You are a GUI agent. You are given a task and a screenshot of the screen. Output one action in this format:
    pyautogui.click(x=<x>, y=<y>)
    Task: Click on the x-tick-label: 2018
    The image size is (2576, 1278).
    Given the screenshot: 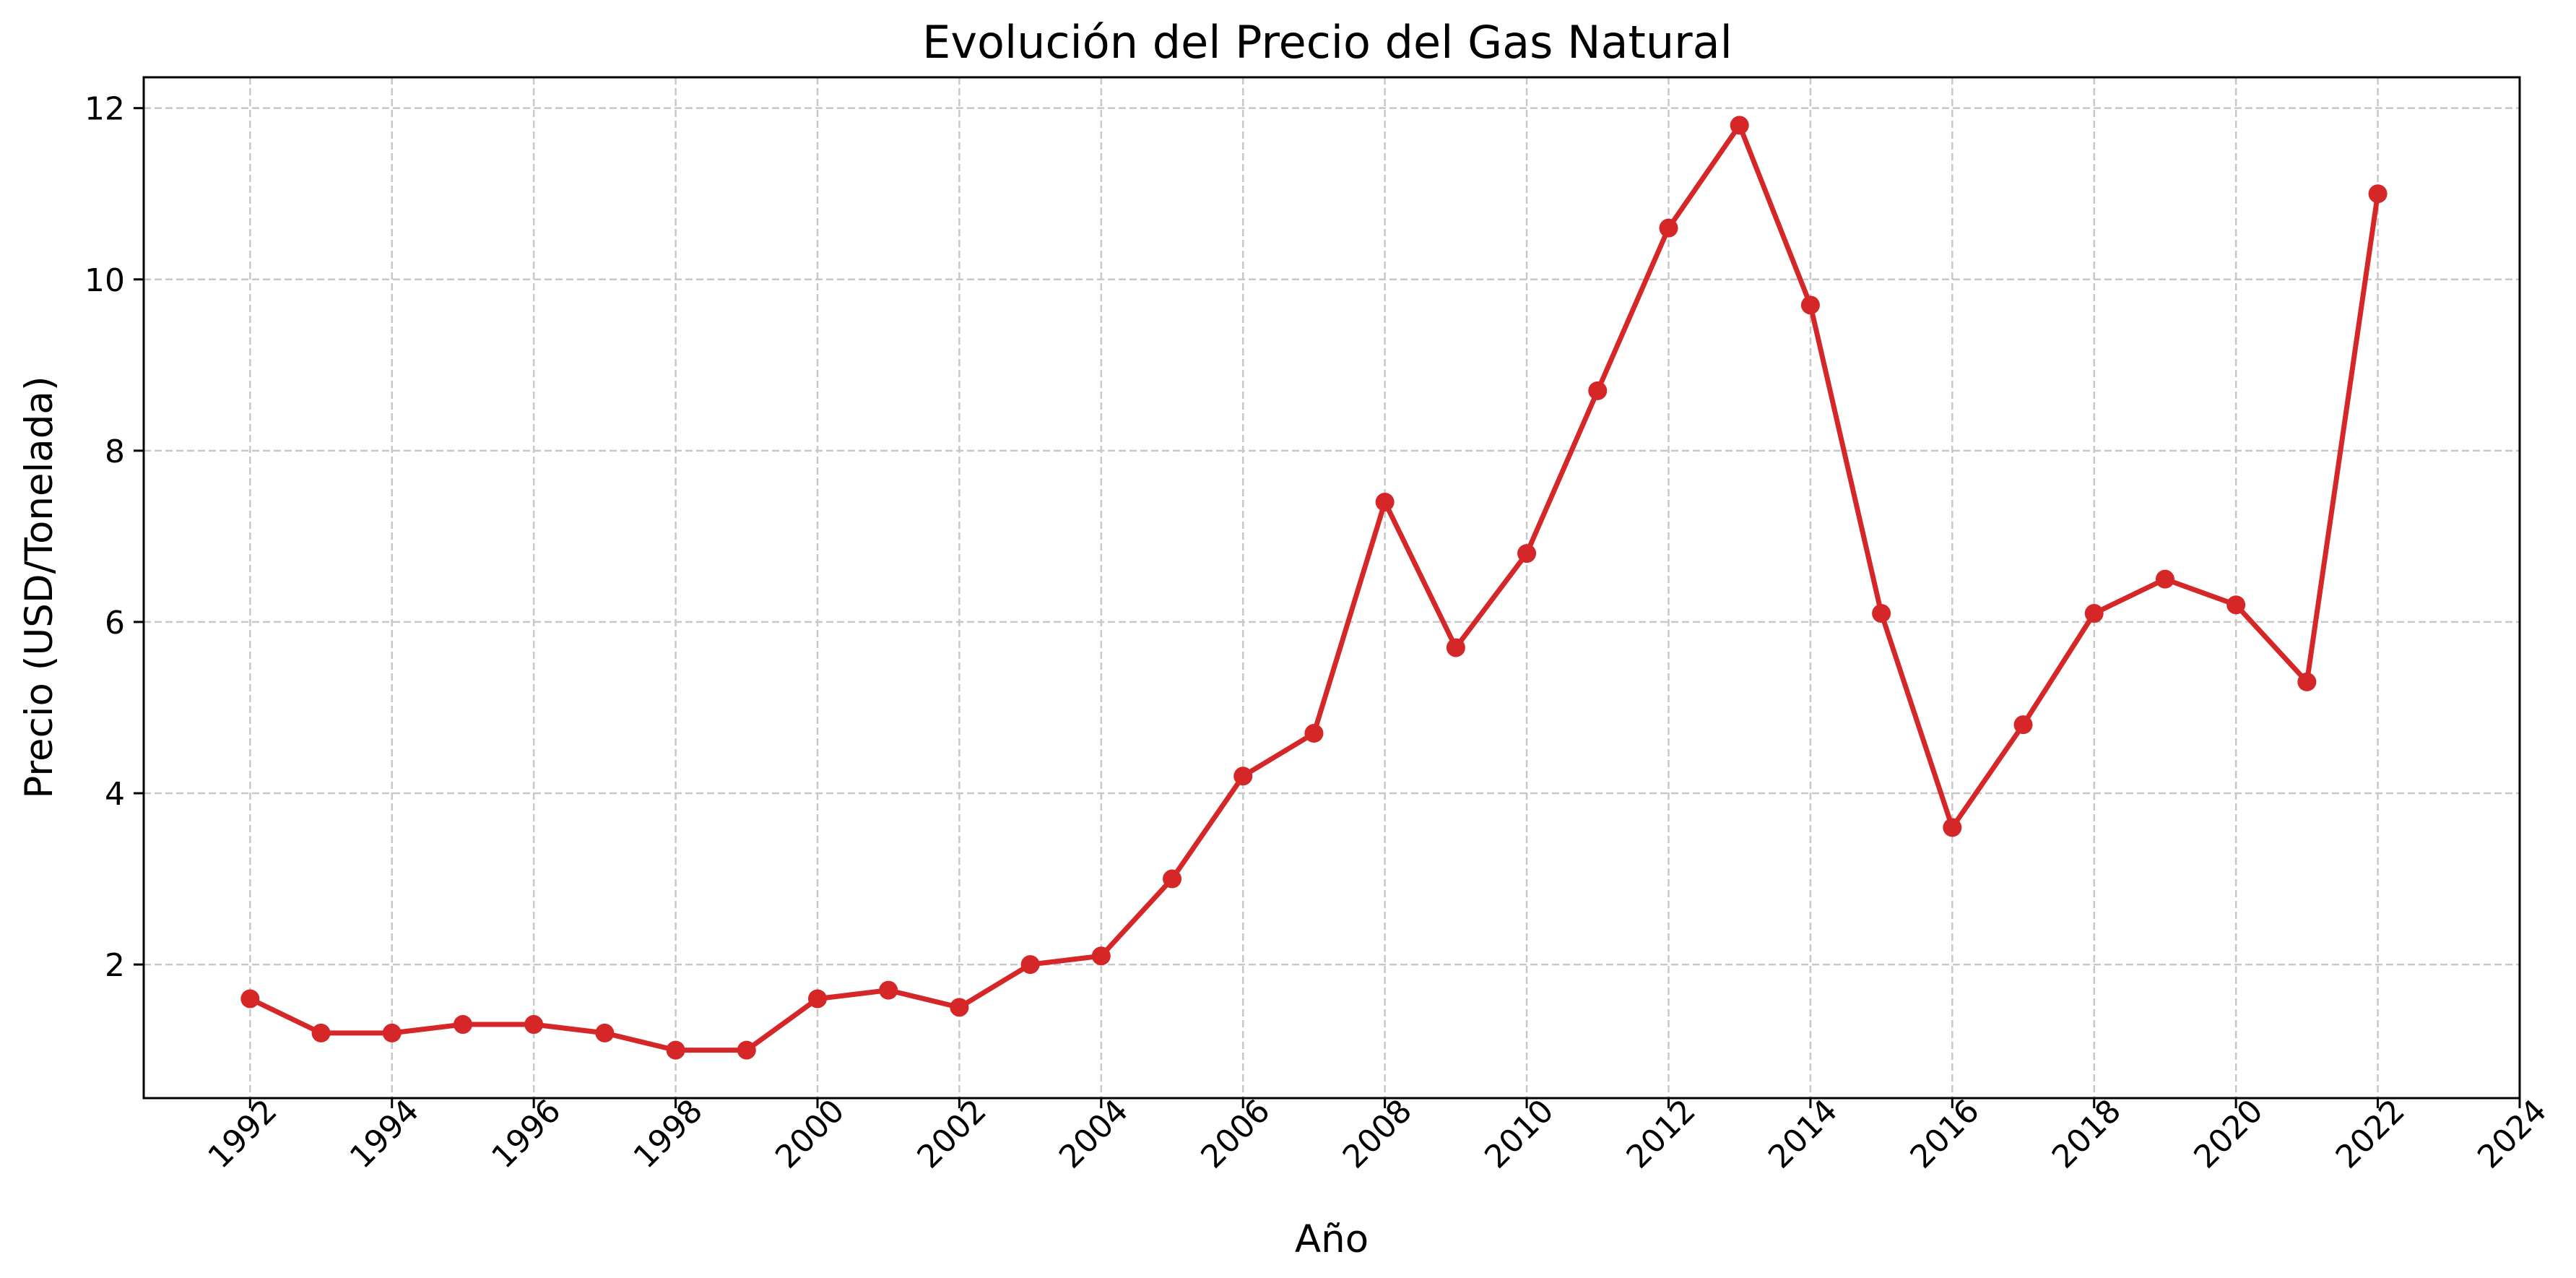 What is the action you would take?
    pyautogui.click(x=2086, y=1133)
    